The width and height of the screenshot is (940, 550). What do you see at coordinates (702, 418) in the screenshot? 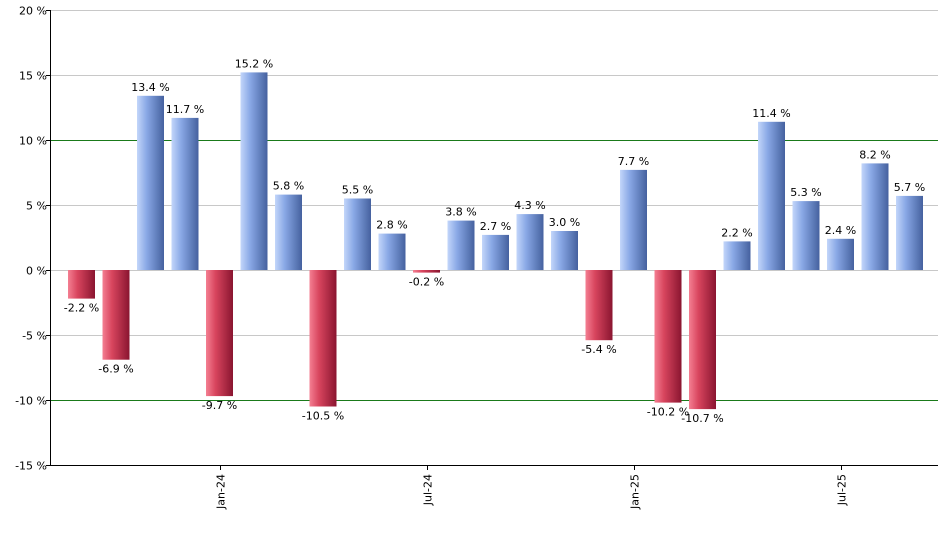
I see `data-label: -10.7 %` at bounding box center [702, 418].